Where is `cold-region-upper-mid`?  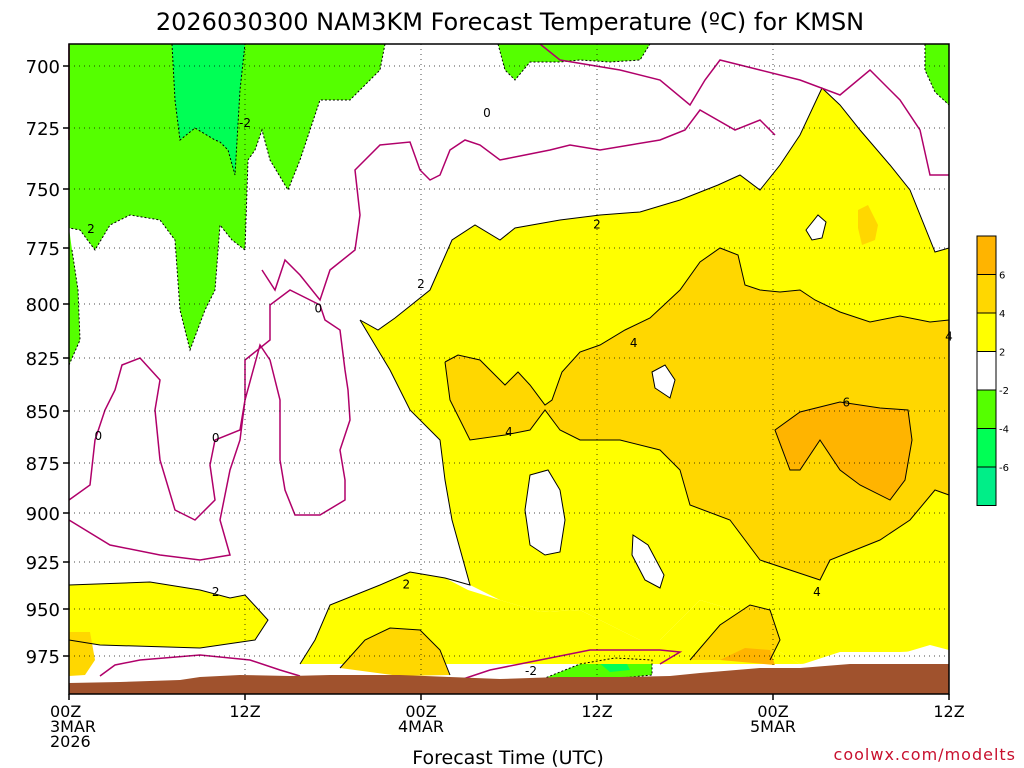
cold-region-upper-mid is located at coordinates (574, 62).